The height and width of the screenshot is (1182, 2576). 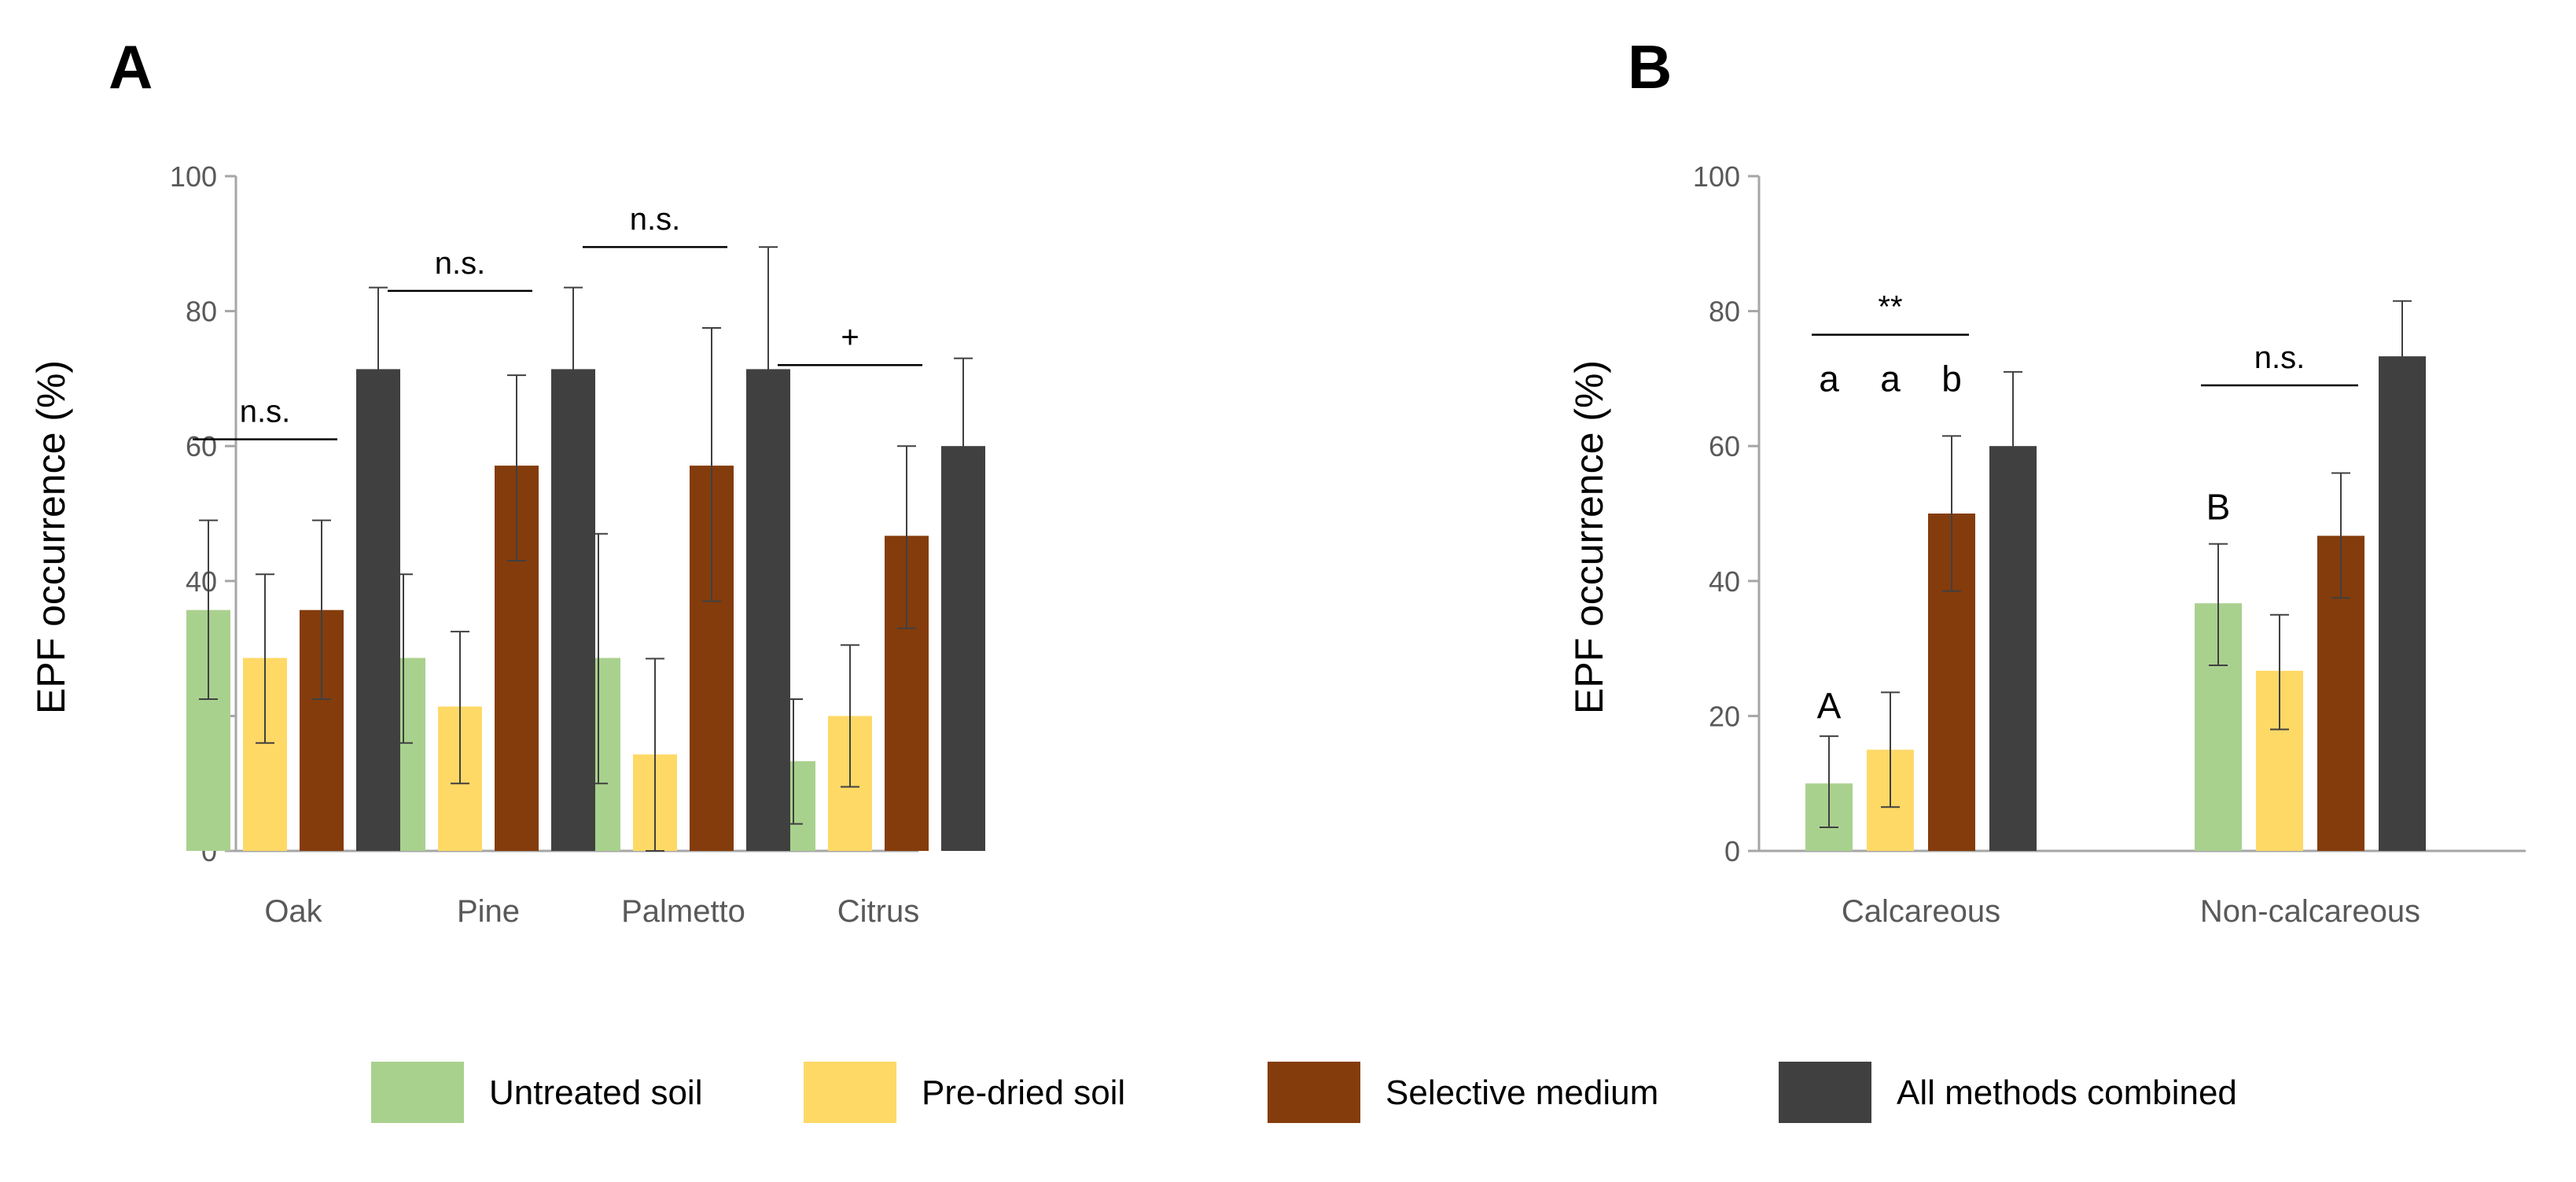 I want to click on legend-label: All methods combined, so click(x=2067, y=1093).